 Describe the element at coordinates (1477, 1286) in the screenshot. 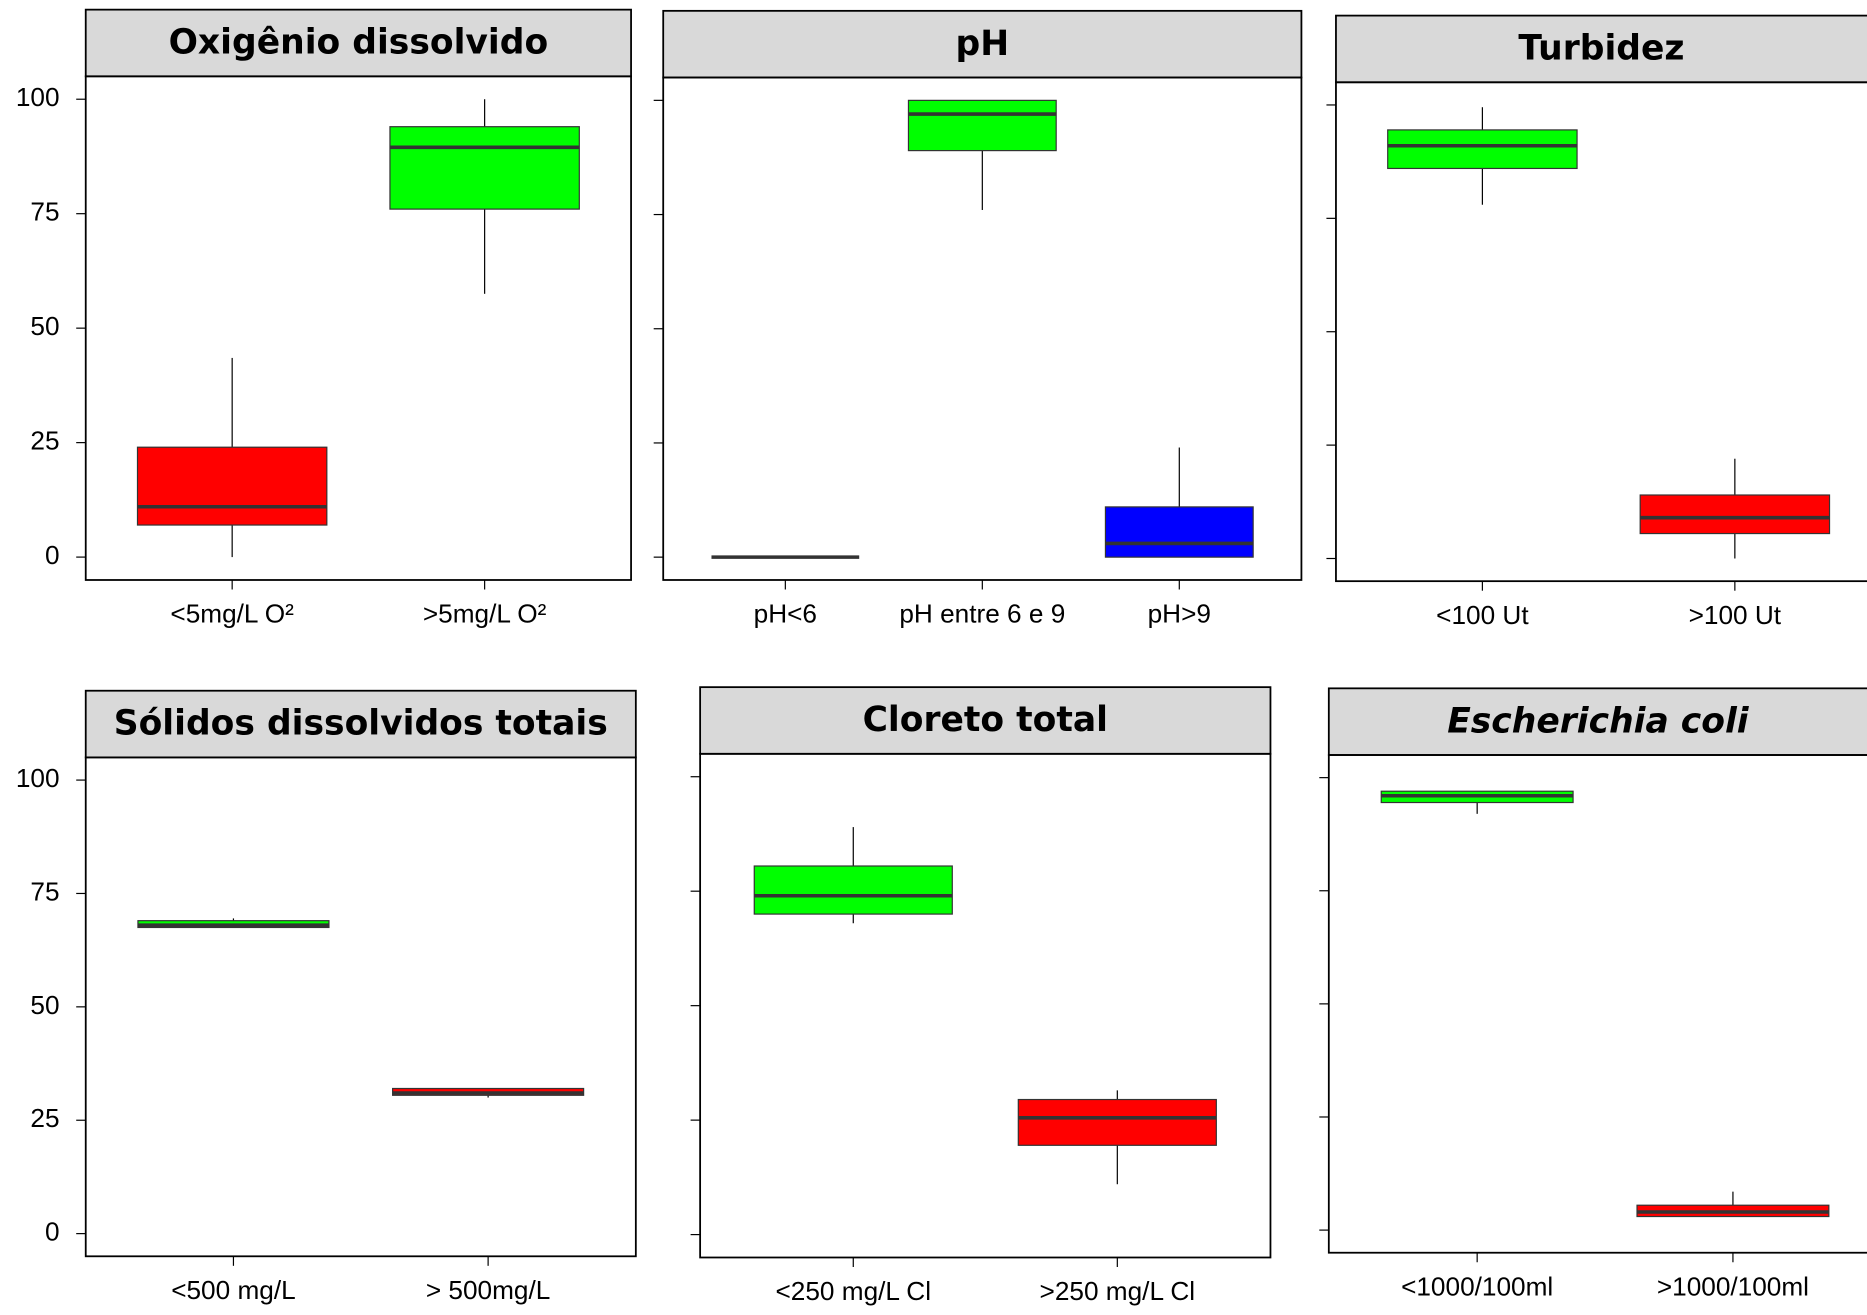

I see `x-tick-label: <1000/100ml` at that location.